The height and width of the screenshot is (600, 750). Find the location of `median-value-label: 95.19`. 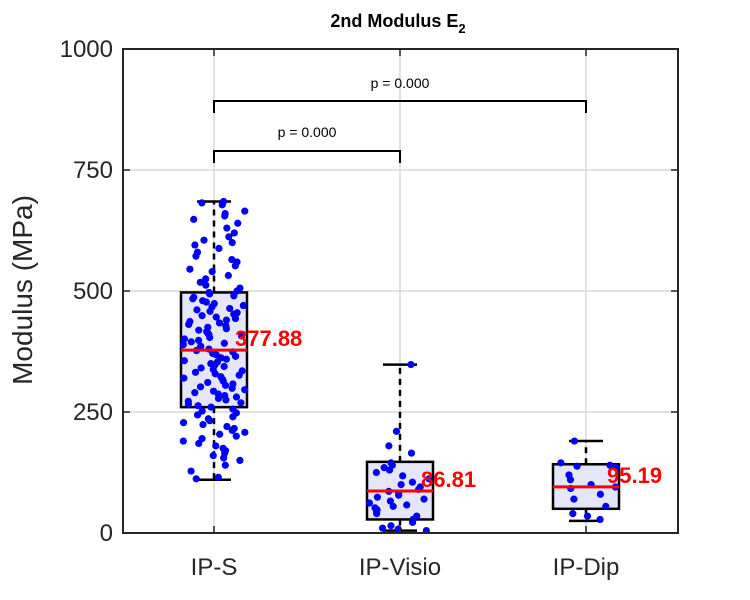

median-value-label: 95.19 is located at coordinates (634, 475).